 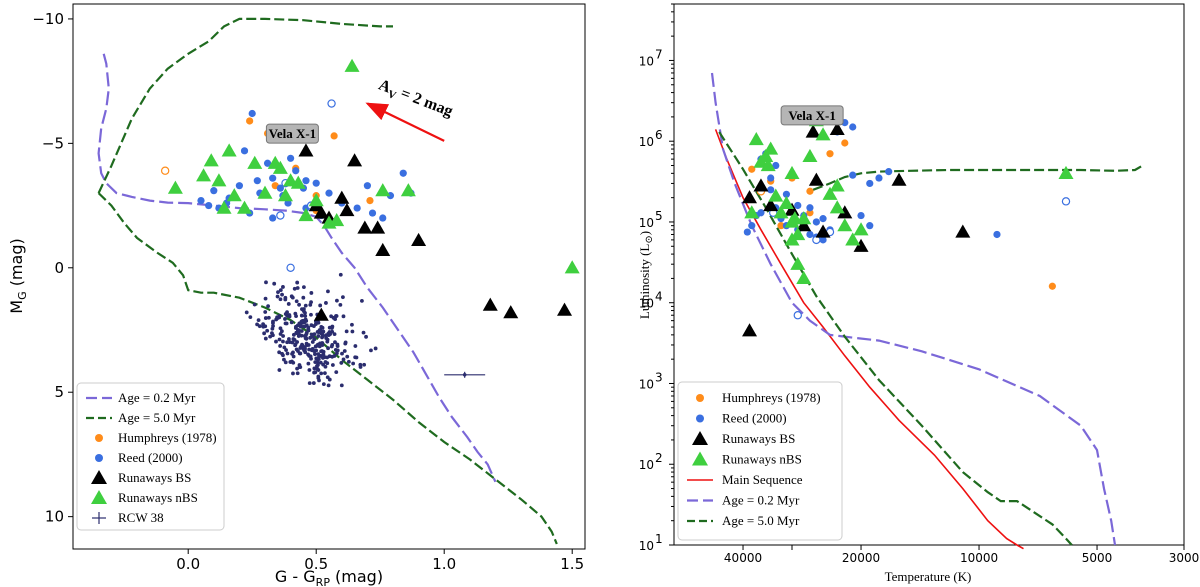 I want to click on hrd-y-tick-exponent: 7, so click(x=659, y=54).